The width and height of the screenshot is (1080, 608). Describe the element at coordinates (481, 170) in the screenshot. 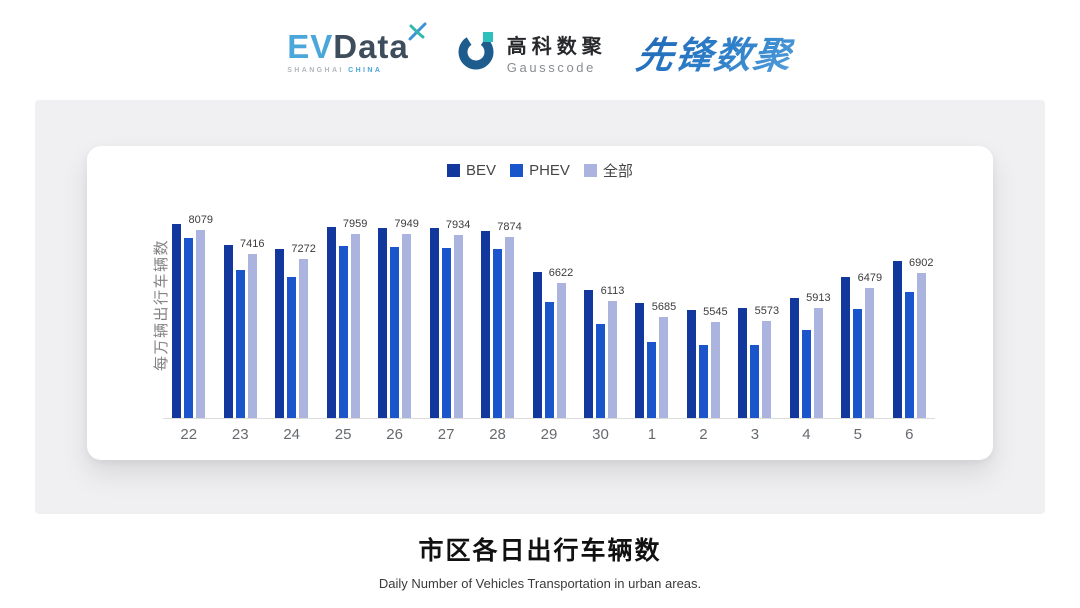

I see `legend-label-bev: BEV` at that location.